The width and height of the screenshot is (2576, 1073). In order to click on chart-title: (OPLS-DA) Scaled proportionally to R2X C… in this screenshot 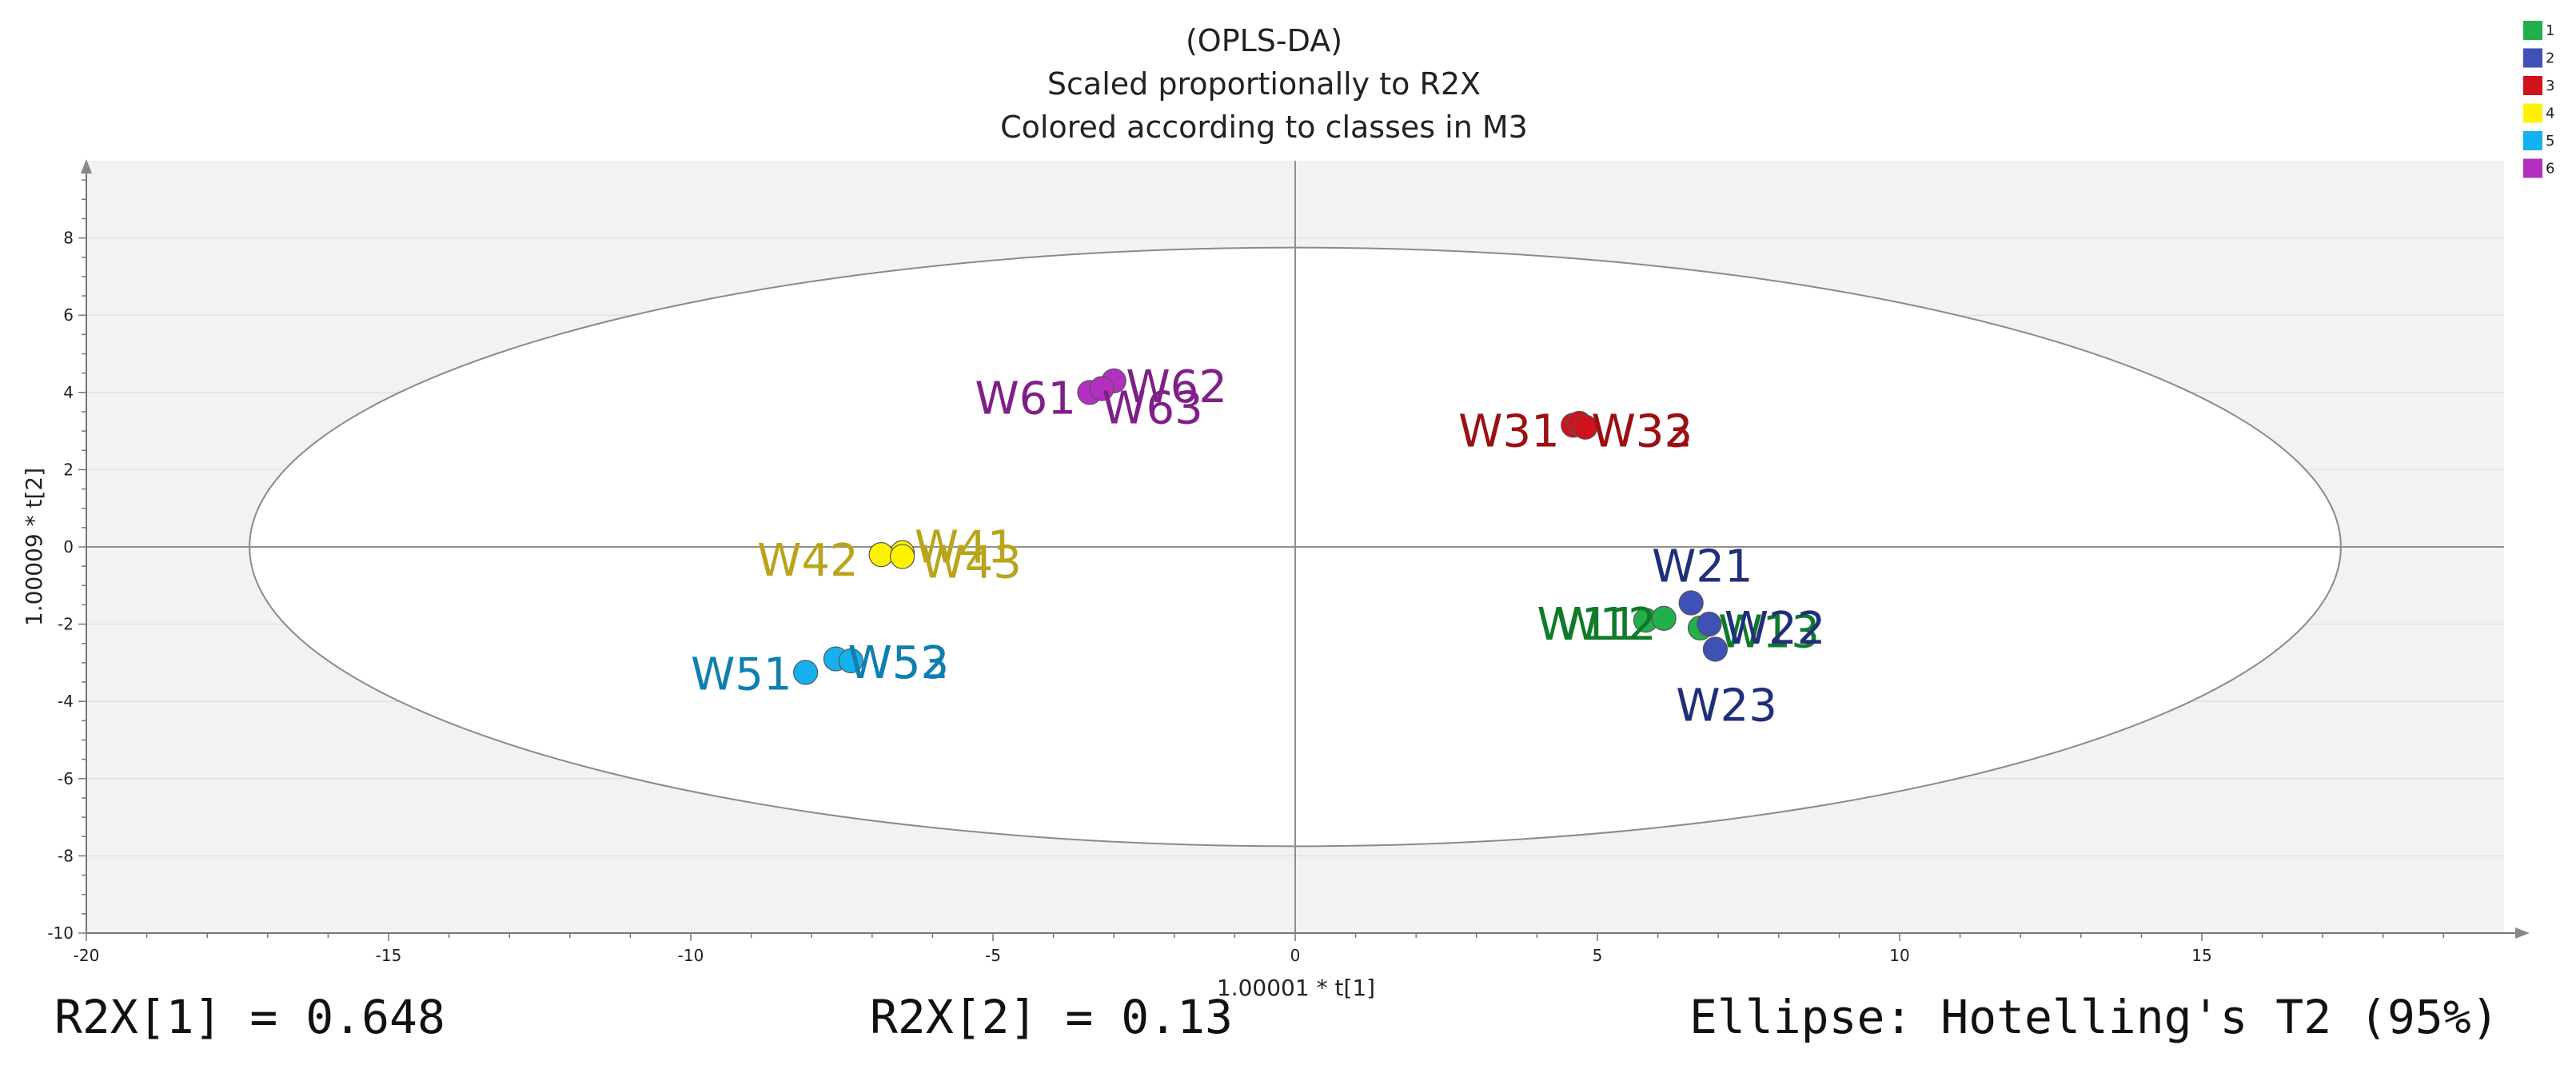, I will do `click(1264, 84)`.